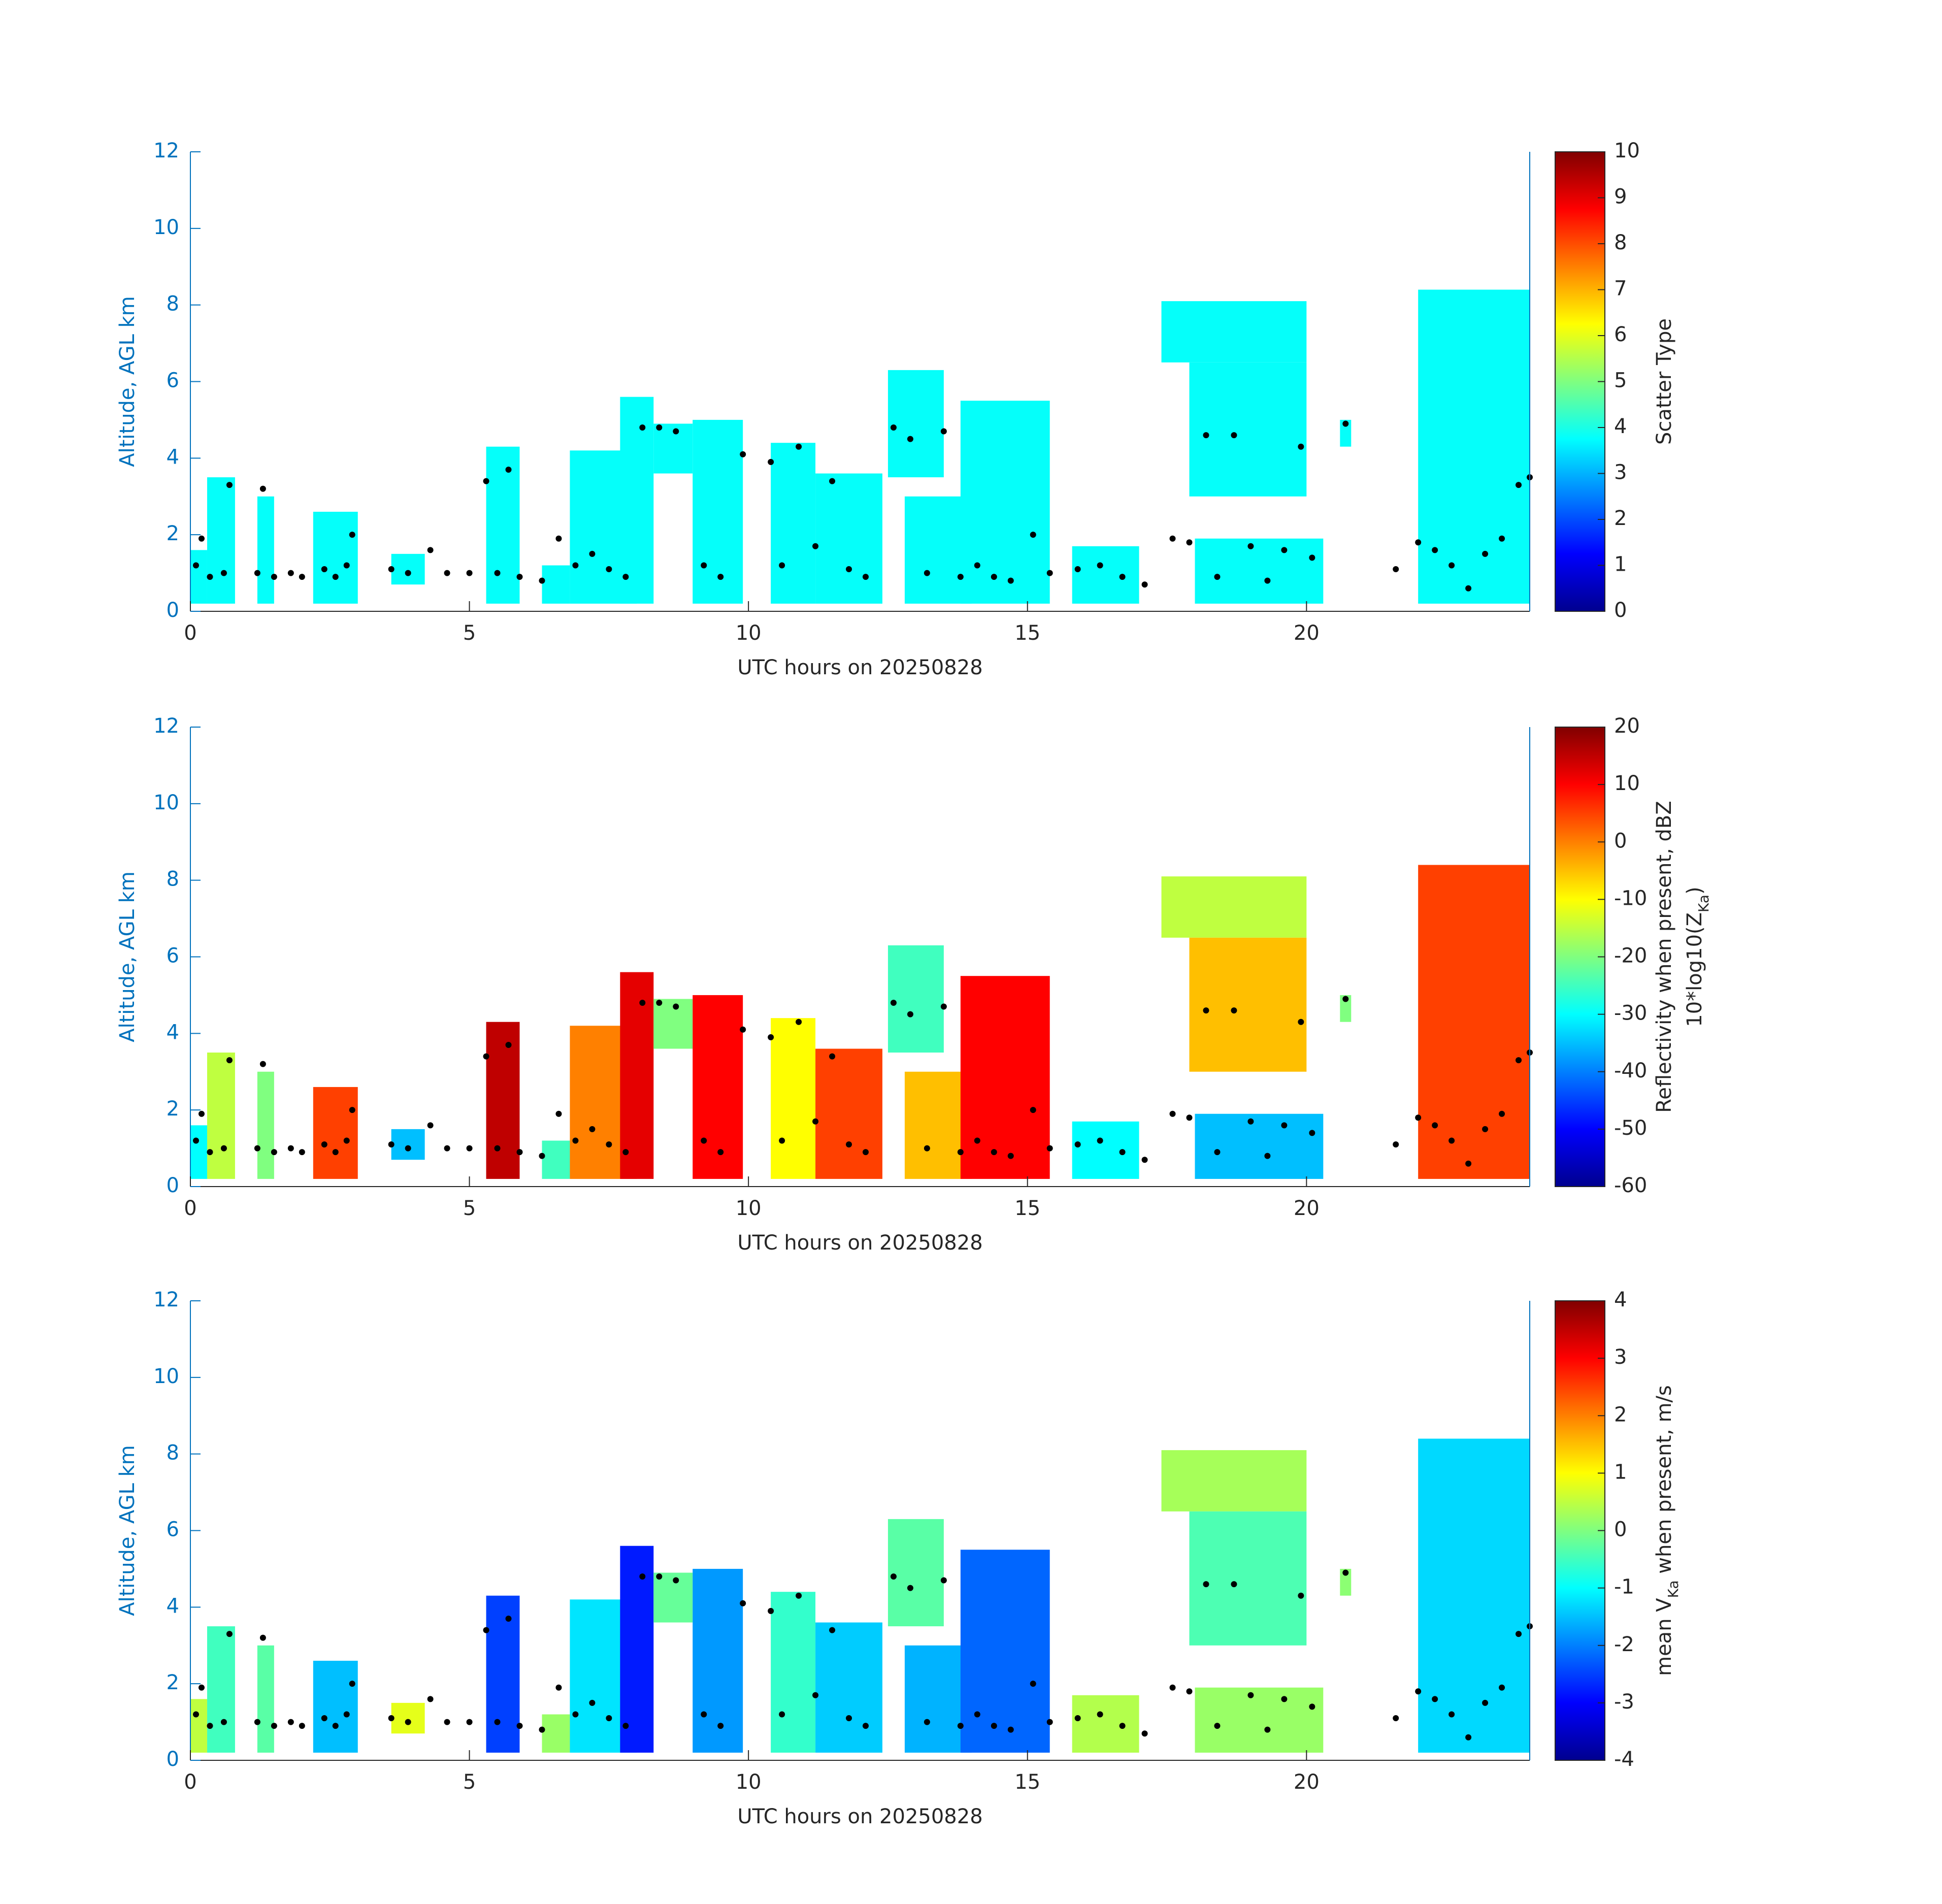 The height and width of the screenshot is (1904, 1942). What do you see at coordinates (1624, 1702) in the screenshot?
I see `colorbar-tick-label: -3` at bounding box center [1624, 1702].